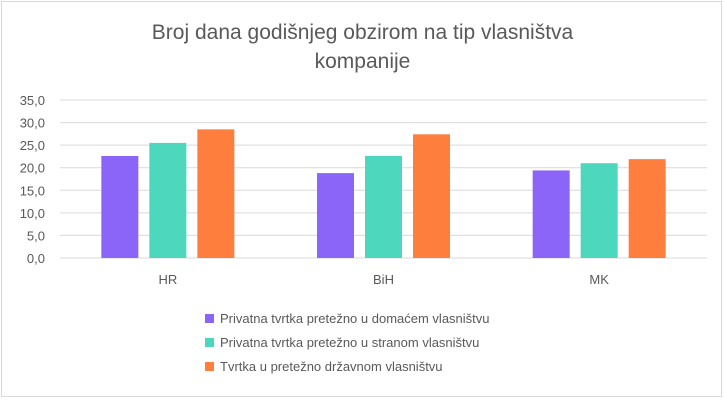  Describe the element at coordinates (383, 279) in the screenshot. I see `x-tick-label: BiH` at that location.